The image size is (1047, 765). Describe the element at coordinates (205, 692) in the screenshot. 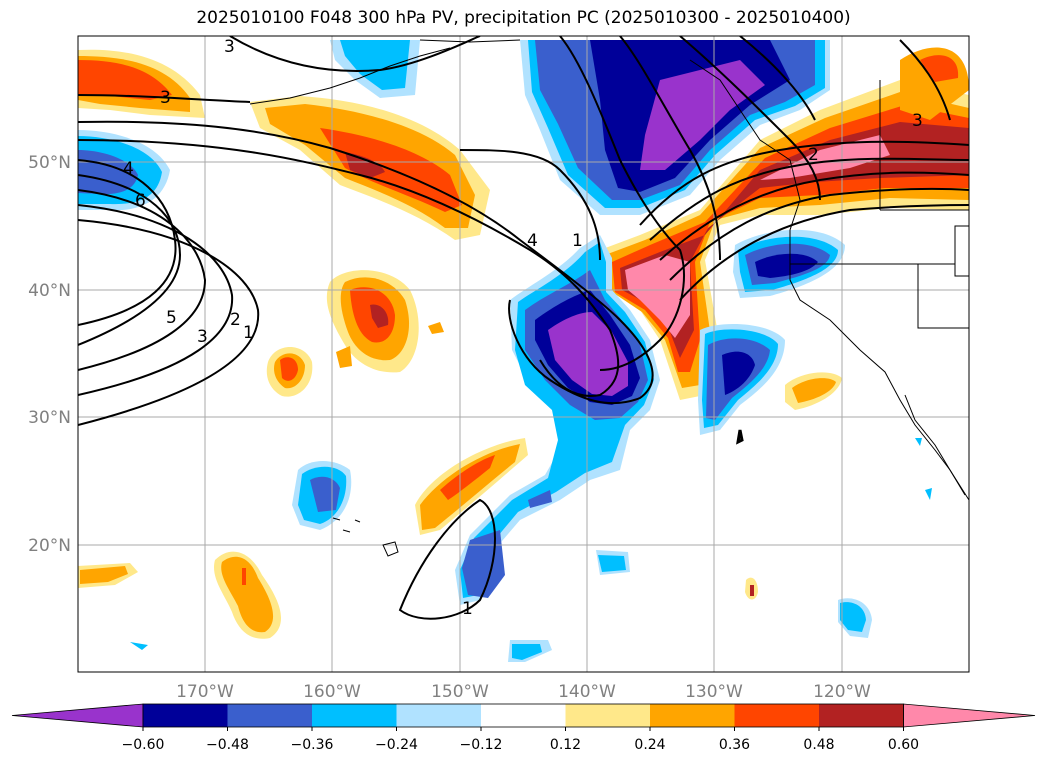

I see `lon-label-170w: 170°W` at that location.